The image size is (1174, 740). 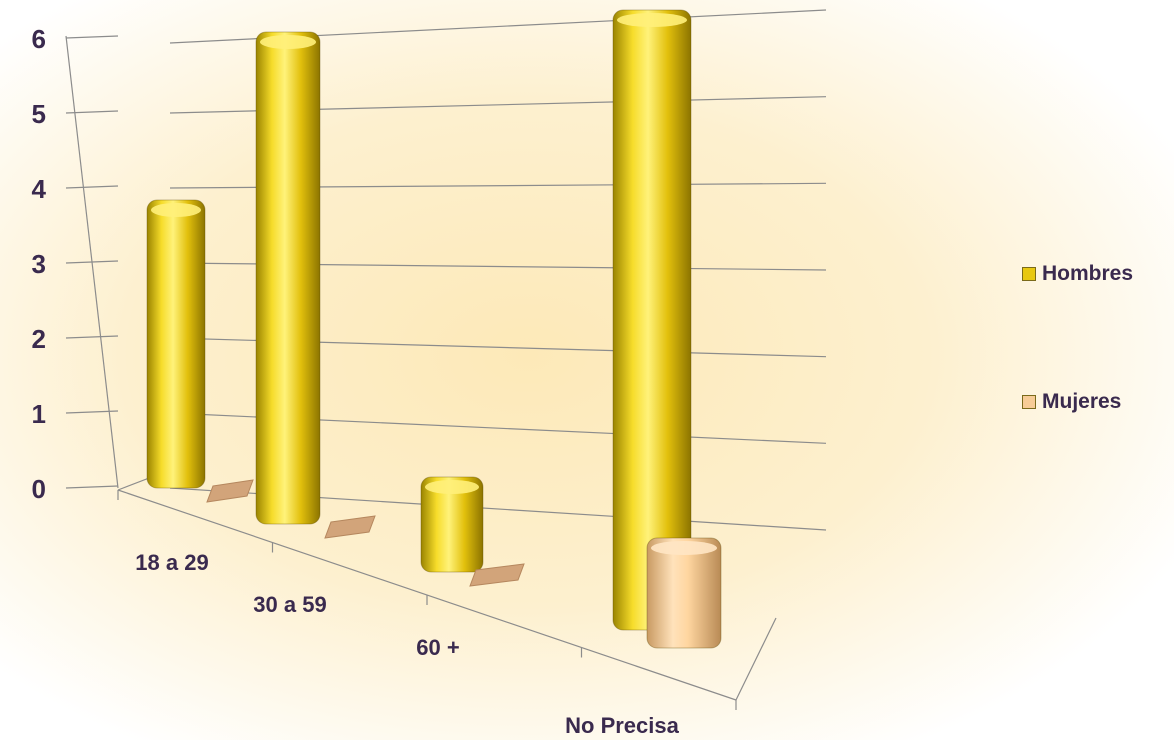 What do you see at coordinates (39, 264) in the screenshot?
I see `y-tick-label: 3` at bounding box center [39, 264].